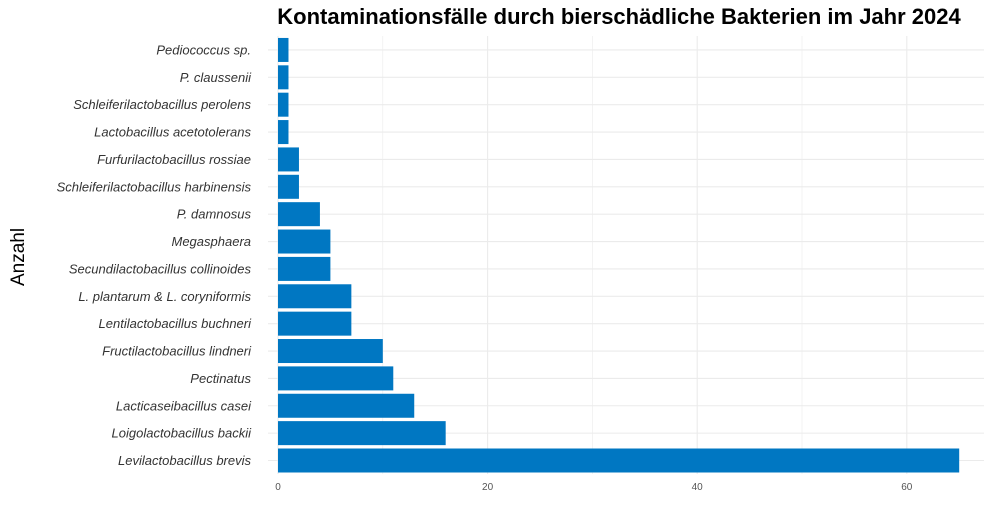  Describe the element at coordinates (172, 132) in the screenshot. I see `category-label: Lactobacillus acetotolerans` at that location.